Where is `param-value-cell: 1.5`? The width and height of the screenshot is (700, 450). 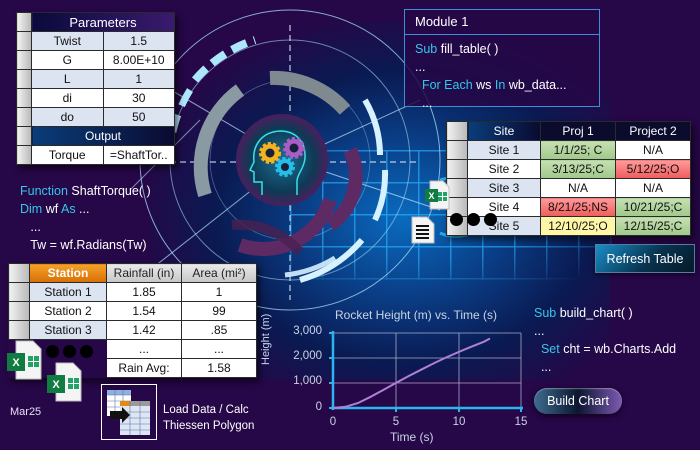
param-value-cell: 1.5 is located at coordinates (138, 41).